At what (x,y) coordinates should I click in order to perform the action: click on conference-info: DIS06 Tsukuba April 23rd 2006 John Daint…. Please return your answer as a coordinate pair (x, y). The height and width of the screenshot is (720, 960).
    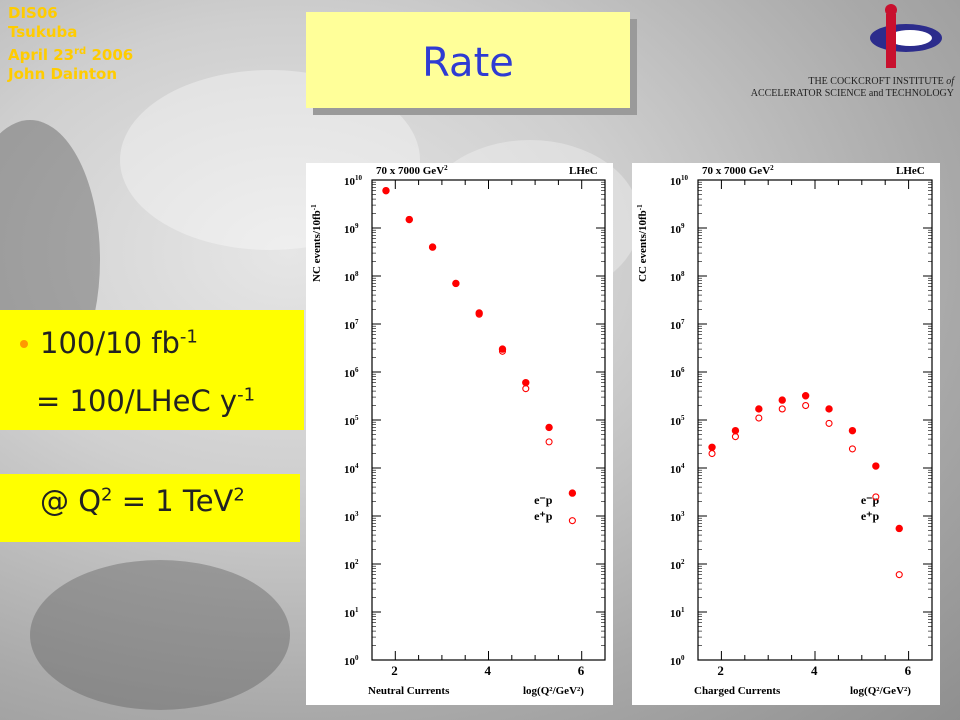
    Looking at the image, I should click on (70, 44).